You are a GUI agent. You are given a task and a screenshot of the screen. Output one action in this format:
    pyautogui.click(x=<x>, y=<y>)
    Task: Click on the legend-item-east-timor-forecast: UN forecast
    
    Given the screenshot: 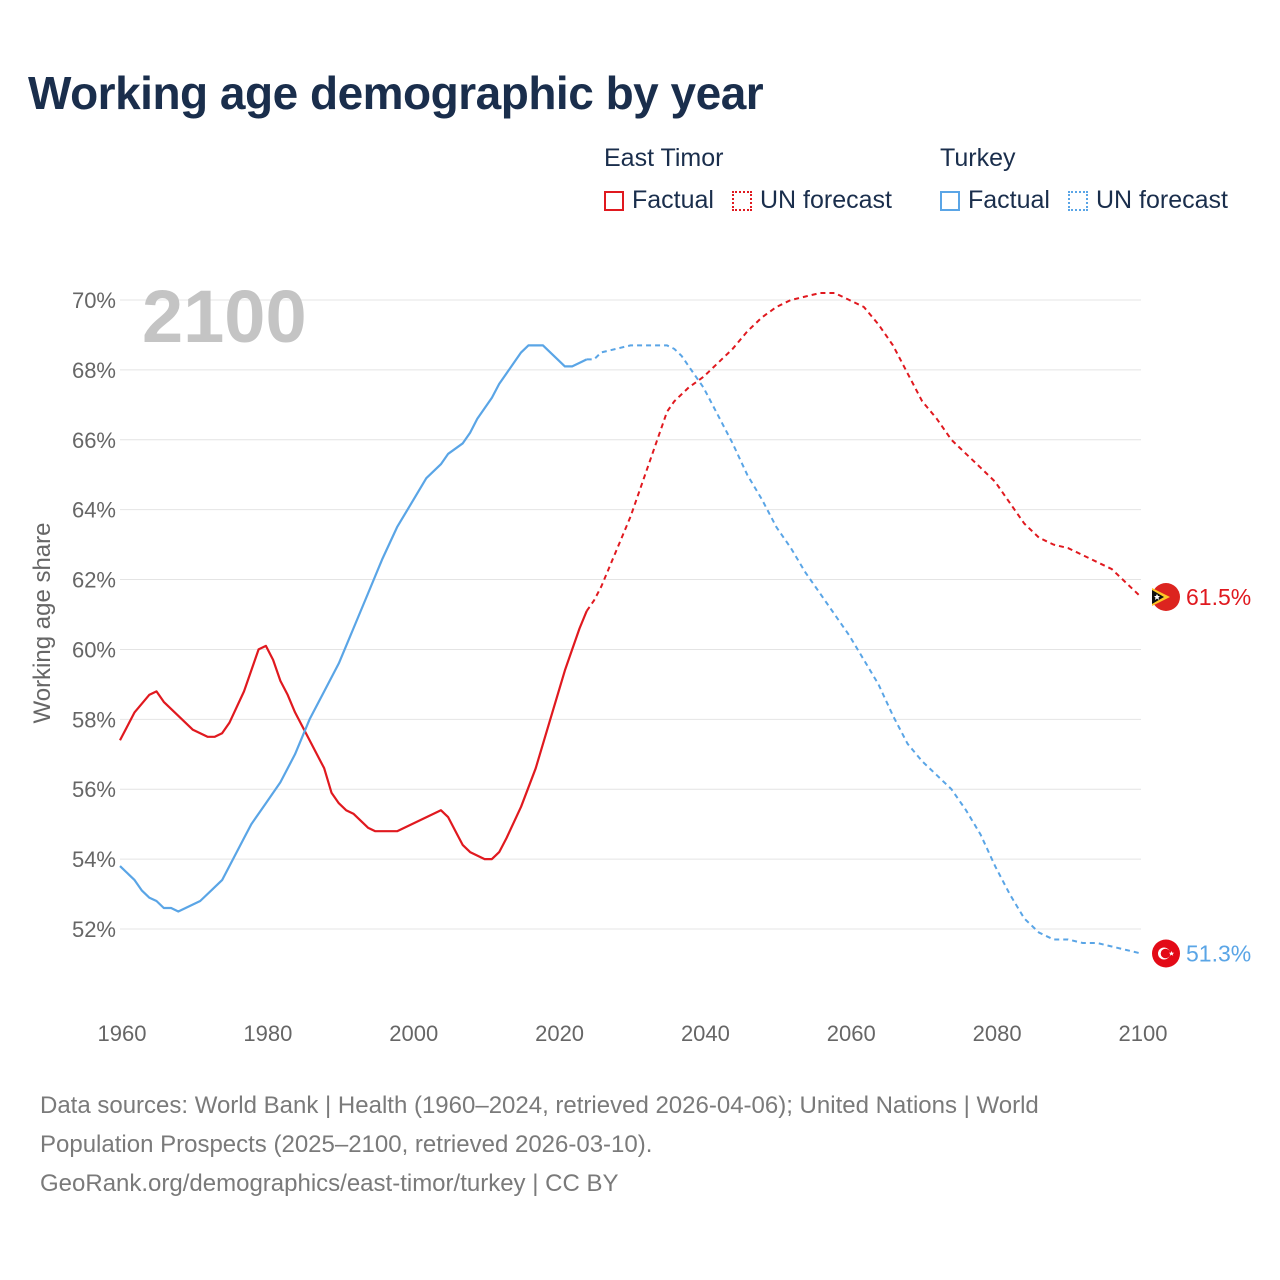 What is the action you would take?
    pyautogui.click(x=811, y=200)
    